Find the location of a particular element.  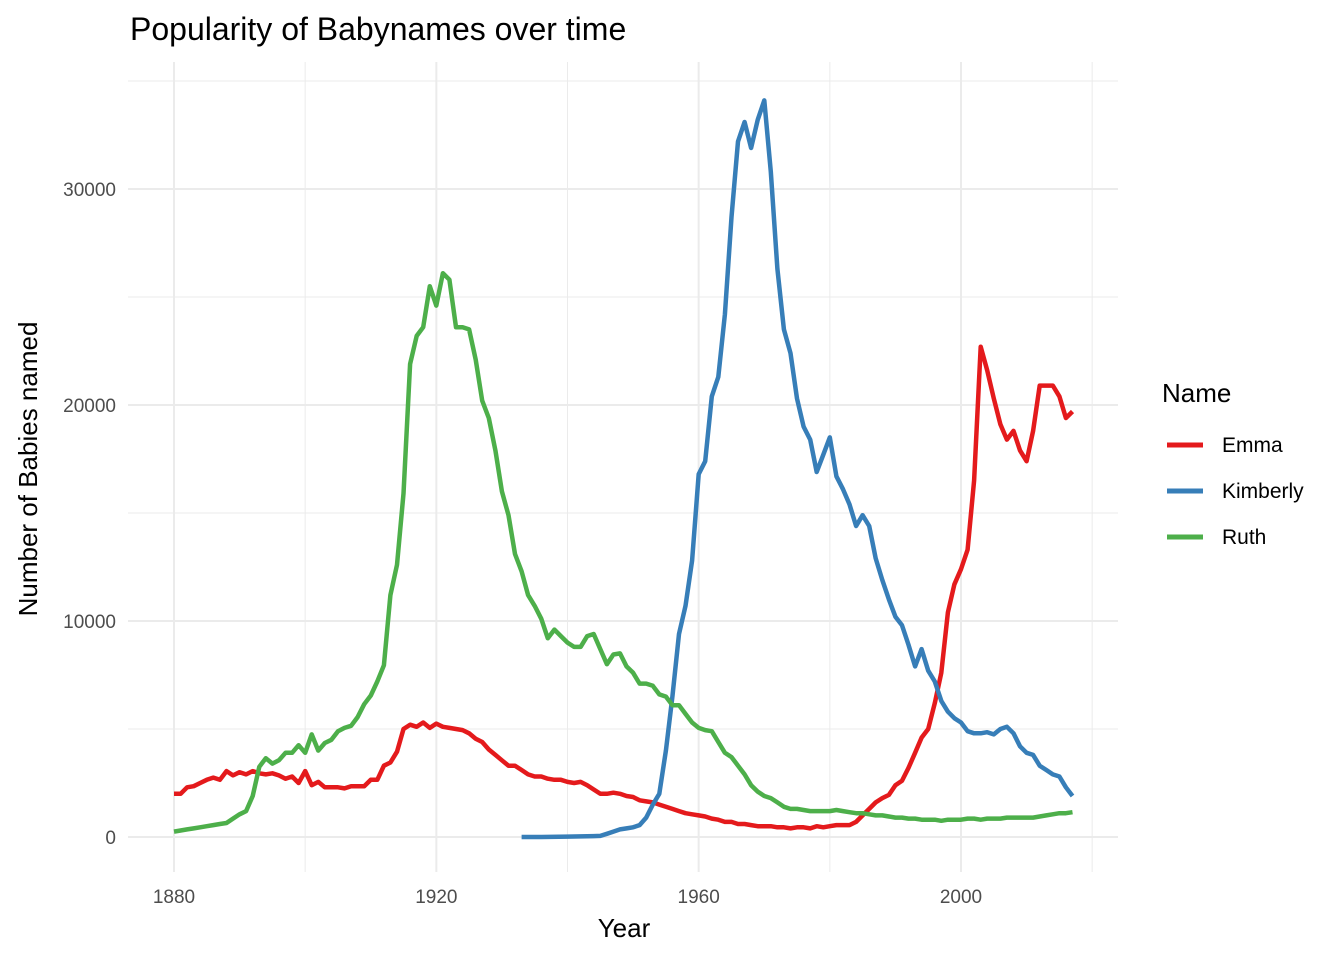

x-tick-label: 1960 is located at coordinates (699, 897).